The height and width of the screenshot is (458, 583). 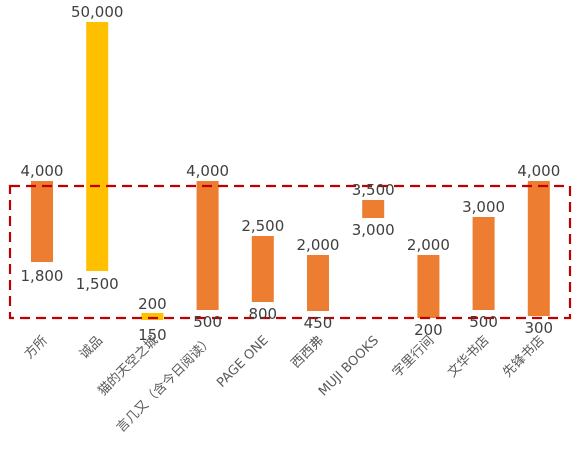 What do you see at coordinates (523, 356) in the screenshot?
I see `category-label-10: 先锋书店` at bounding box center [523, 356].